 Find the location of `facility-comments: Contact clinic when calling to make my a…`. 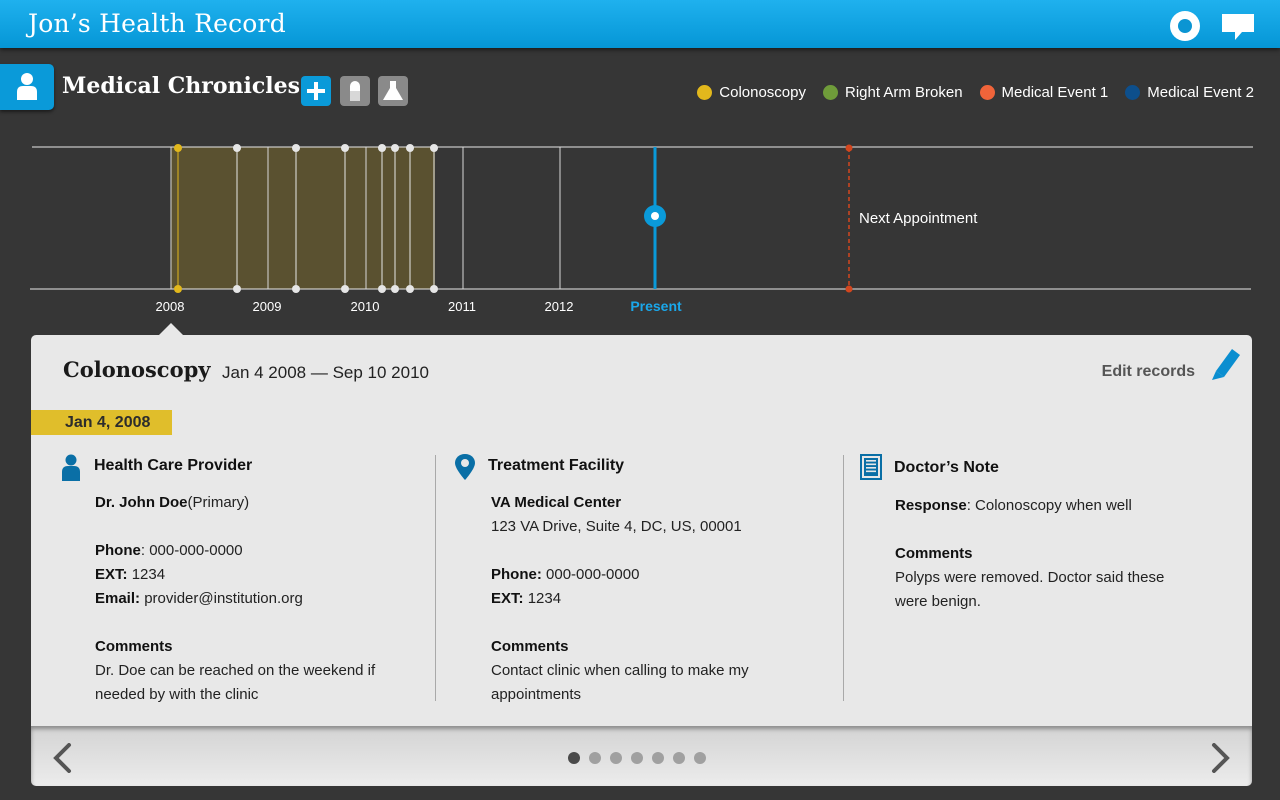

facility-comments: Contact clinic when calling to make my a… is located at coordinates (620, 682).